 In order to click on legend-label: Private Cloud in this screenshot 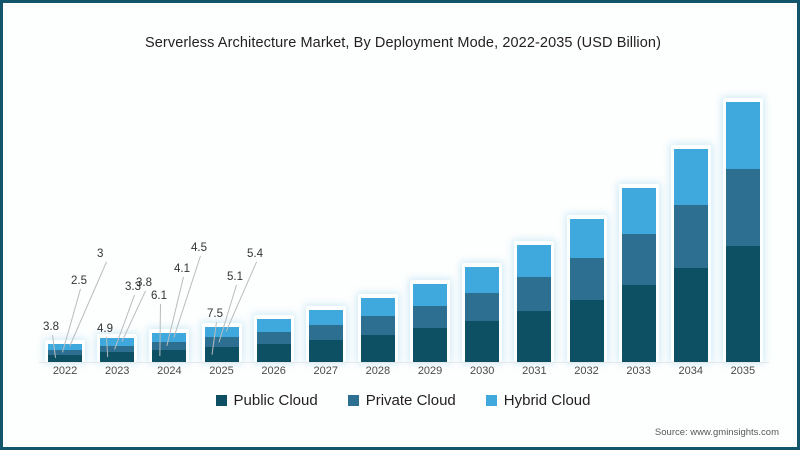, I will do `click(410, 400)`.